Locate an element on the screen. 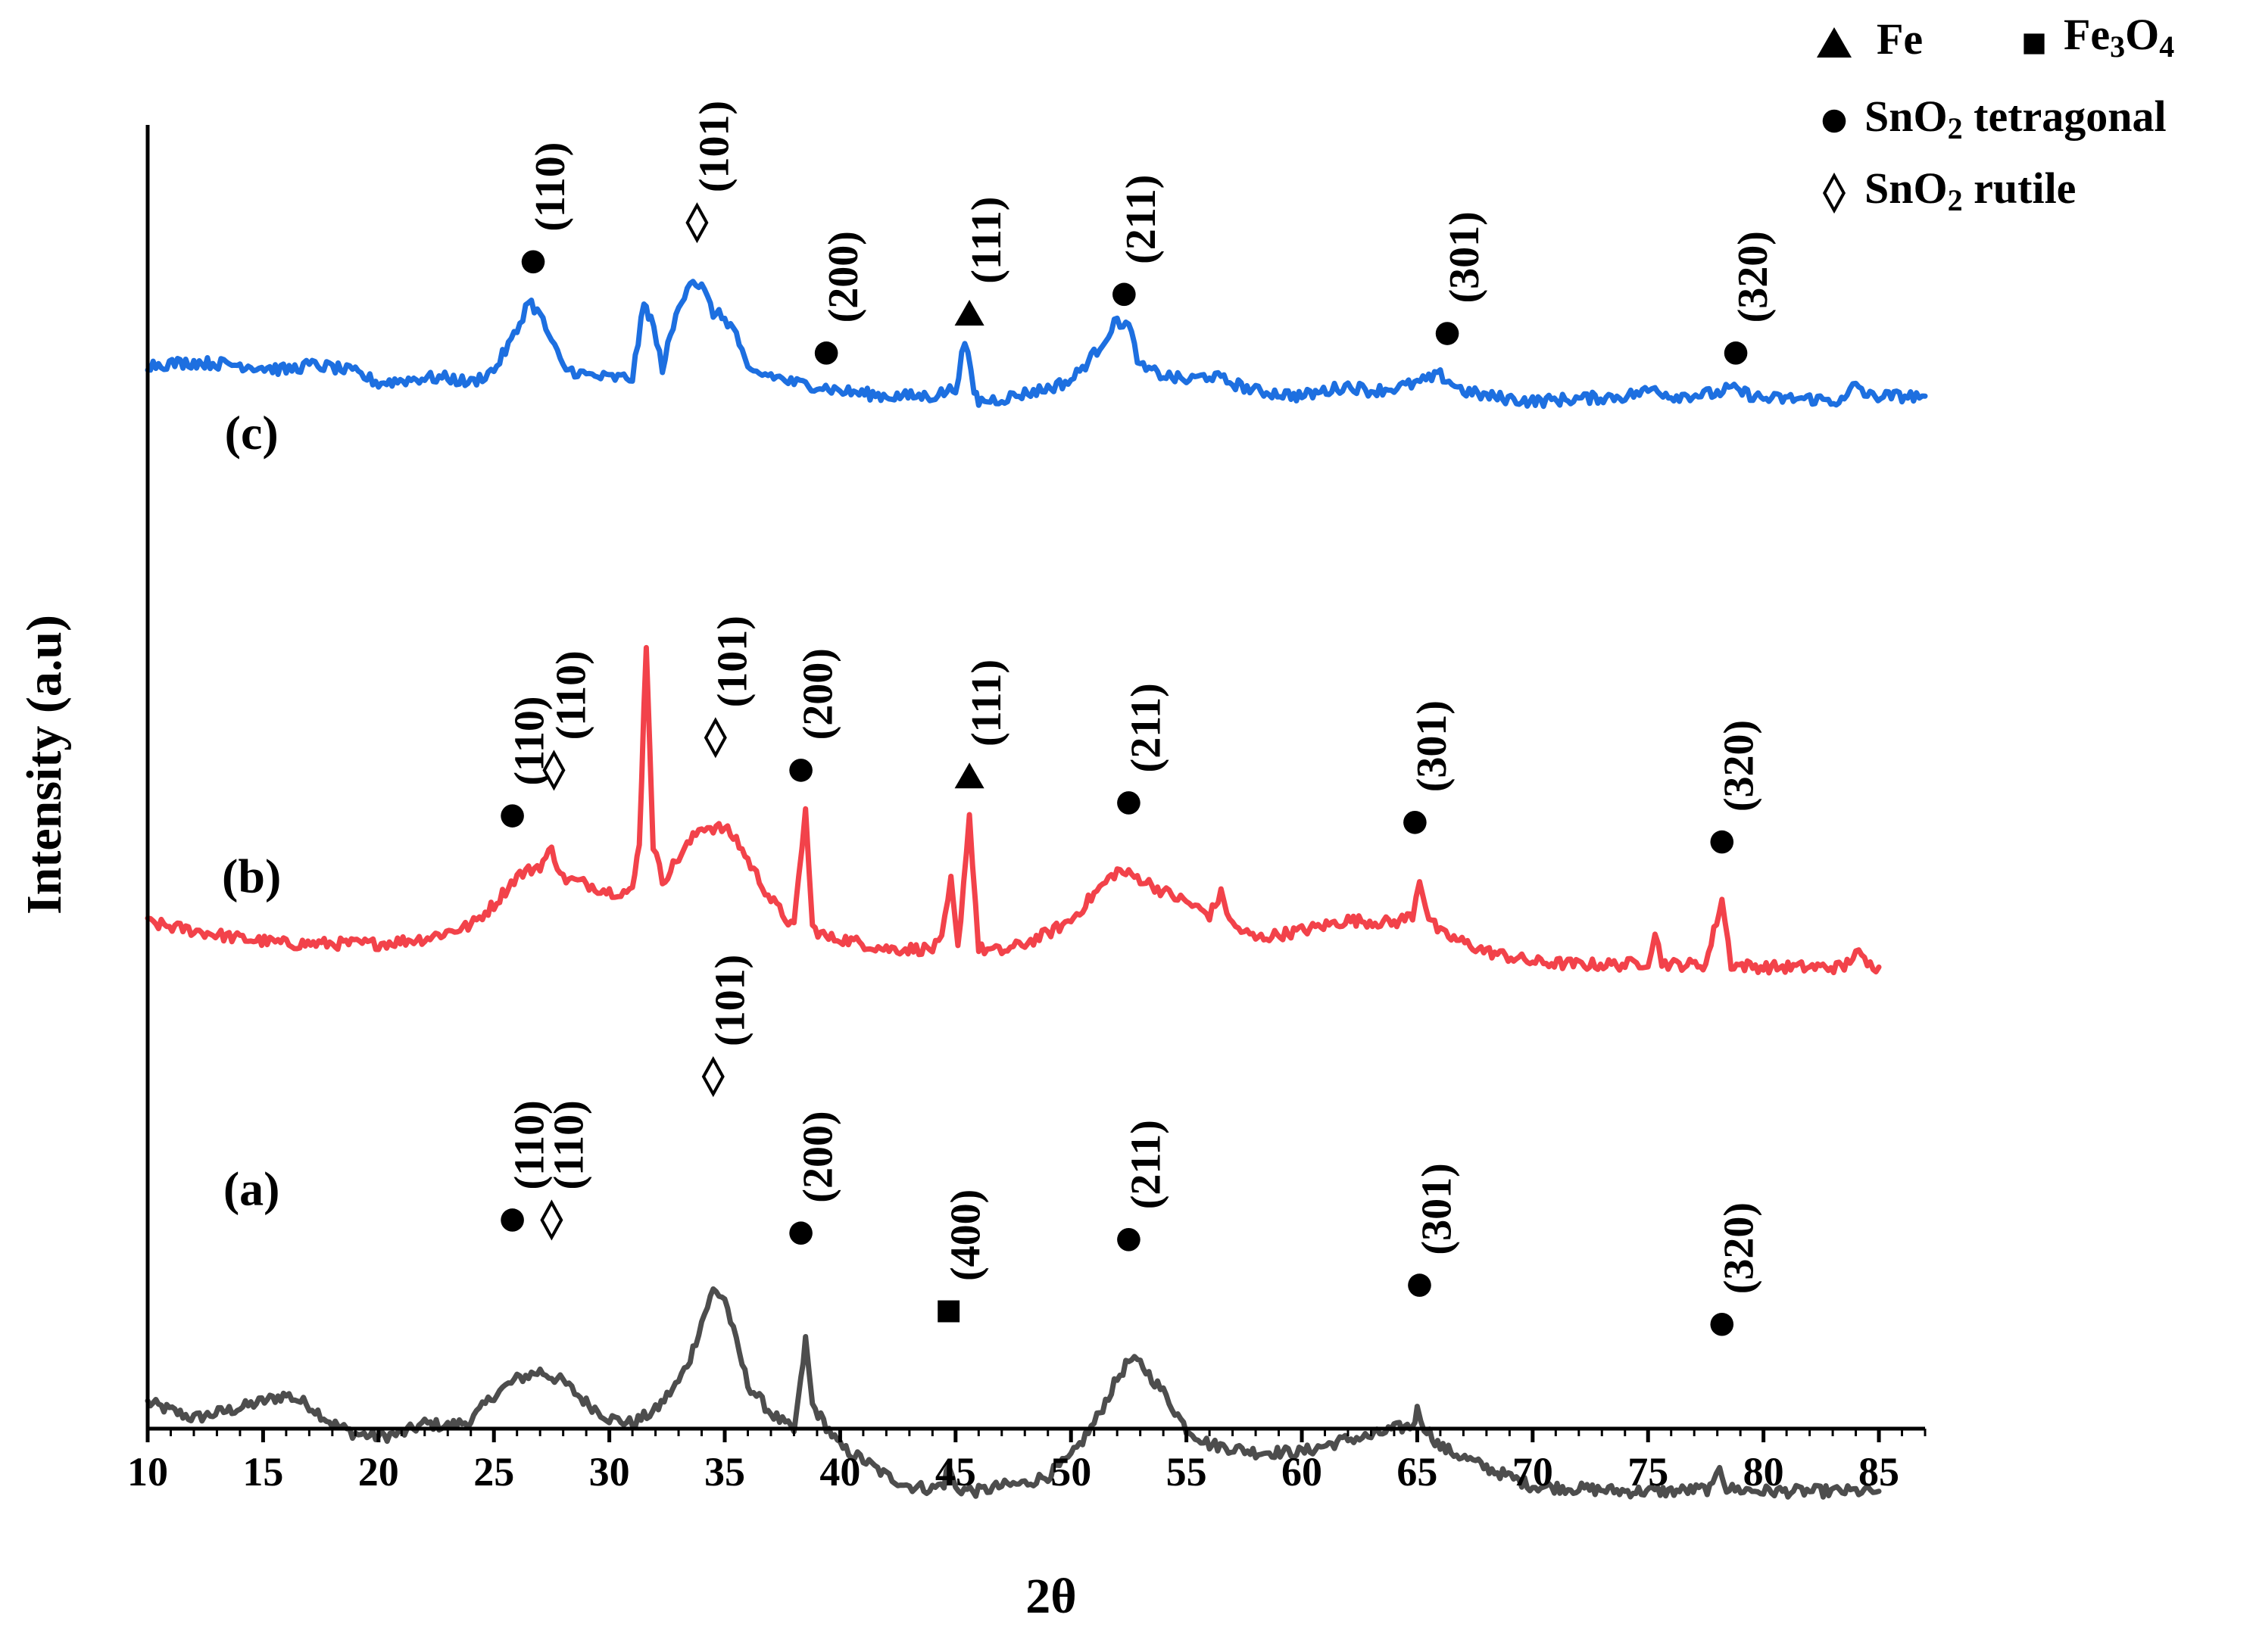 This screenshot has width=2256, height=1652. series-line-a is located at coordinates (1014, 1393).